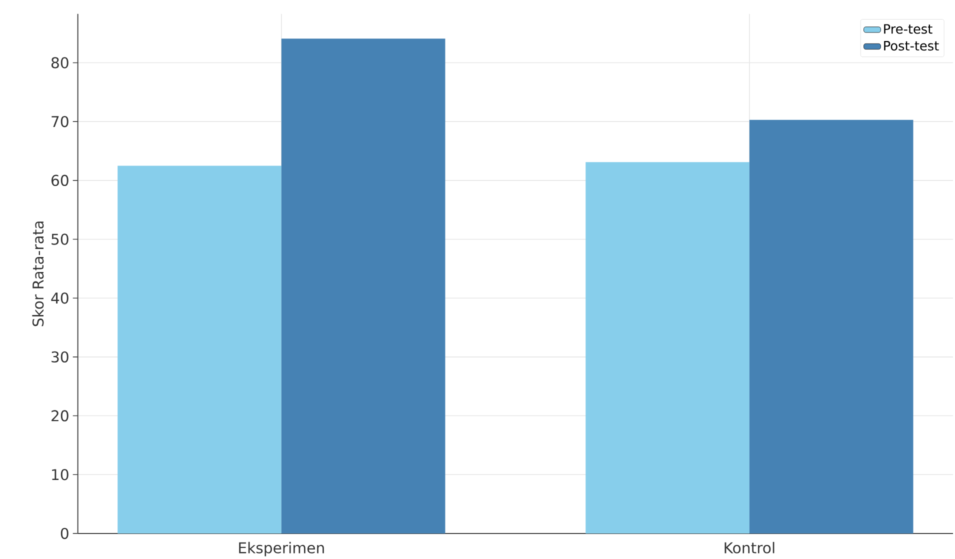 The width and height of the screenshot is (955, 559). I want to click on y-tick-label: 30, so click(60, 356).